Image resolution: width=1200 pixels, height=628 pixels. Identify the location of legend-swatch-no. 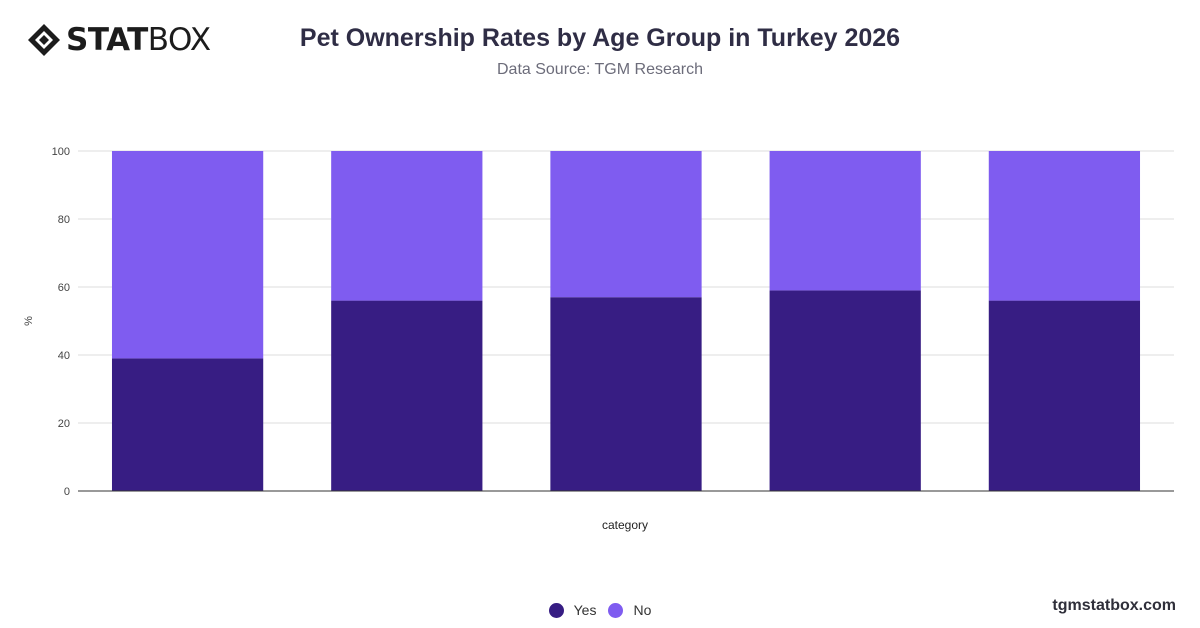
(616, 610).